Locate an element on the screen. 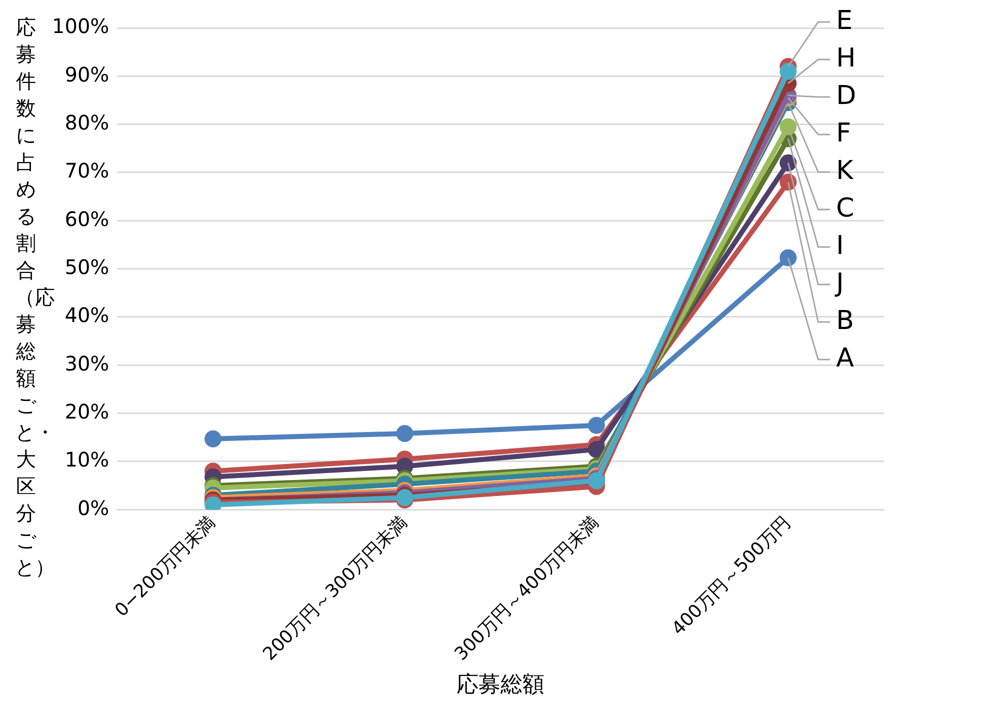 This screenshot has width=986, height=715. y-tick-label: 10% is located at coordinates (87, 460).